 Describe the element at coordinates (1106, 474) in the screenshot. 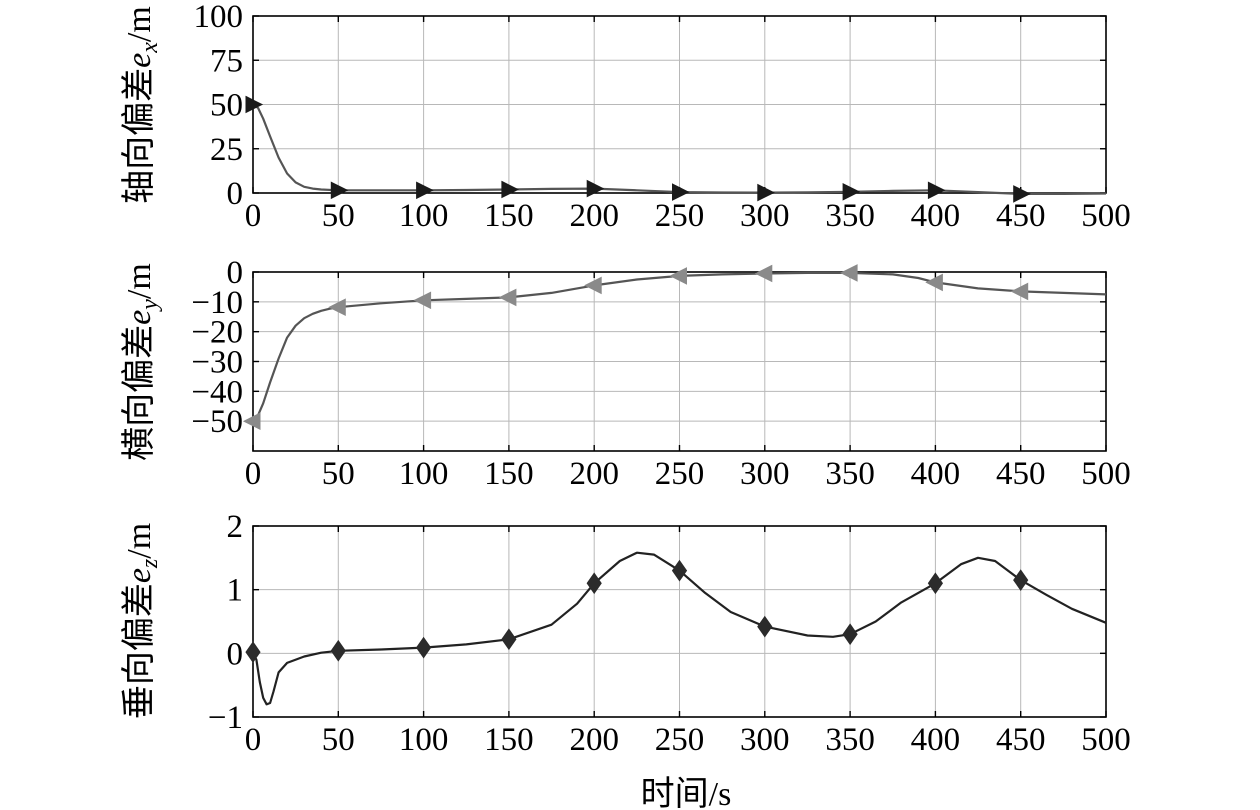

I see `lateral-x-tick-label: 500` at that location.